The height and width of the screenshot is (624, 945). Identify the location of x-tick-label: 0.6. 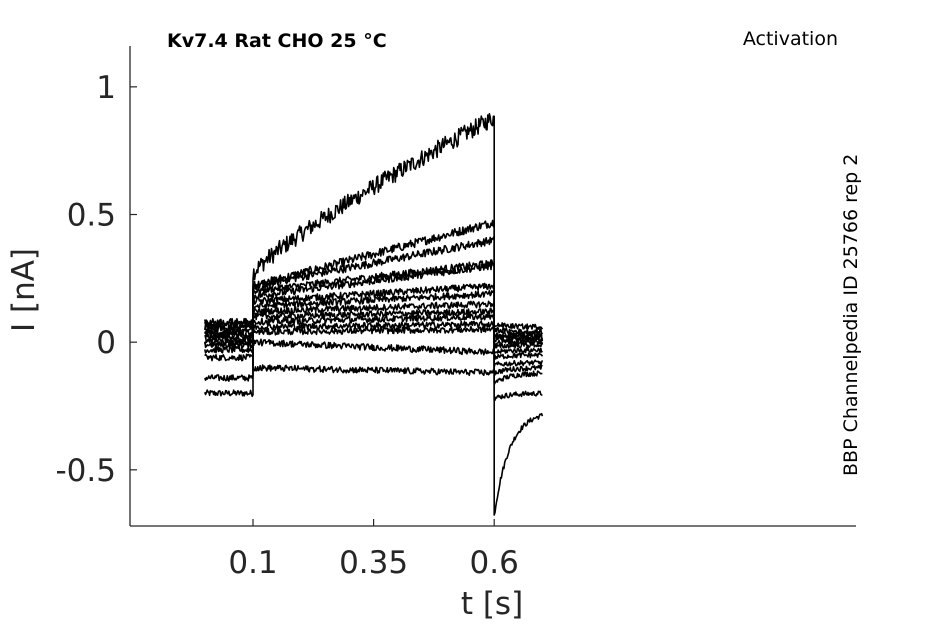
(494, 563).